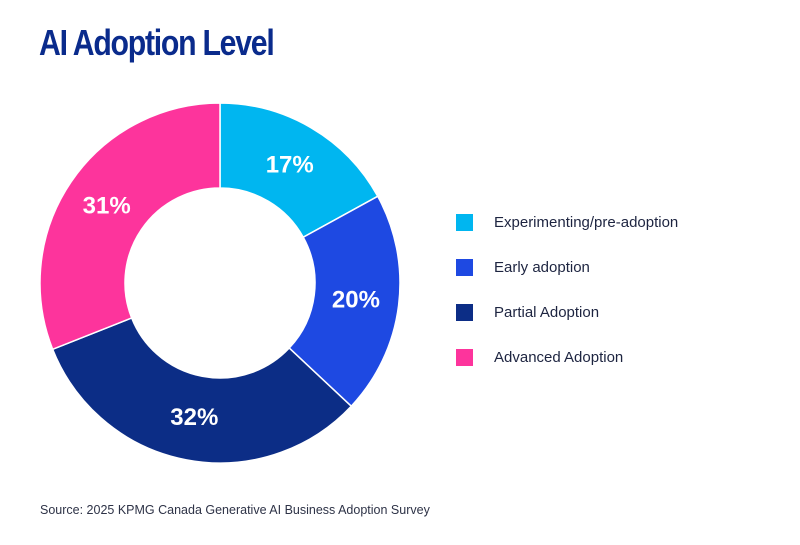 This screenshot has width=800, height=545. What do you see at coordinates (616, 312) in the screenshot?
I see `legend-item-partial-adoption: Partial Adoption` at bounding box center [616, 312].